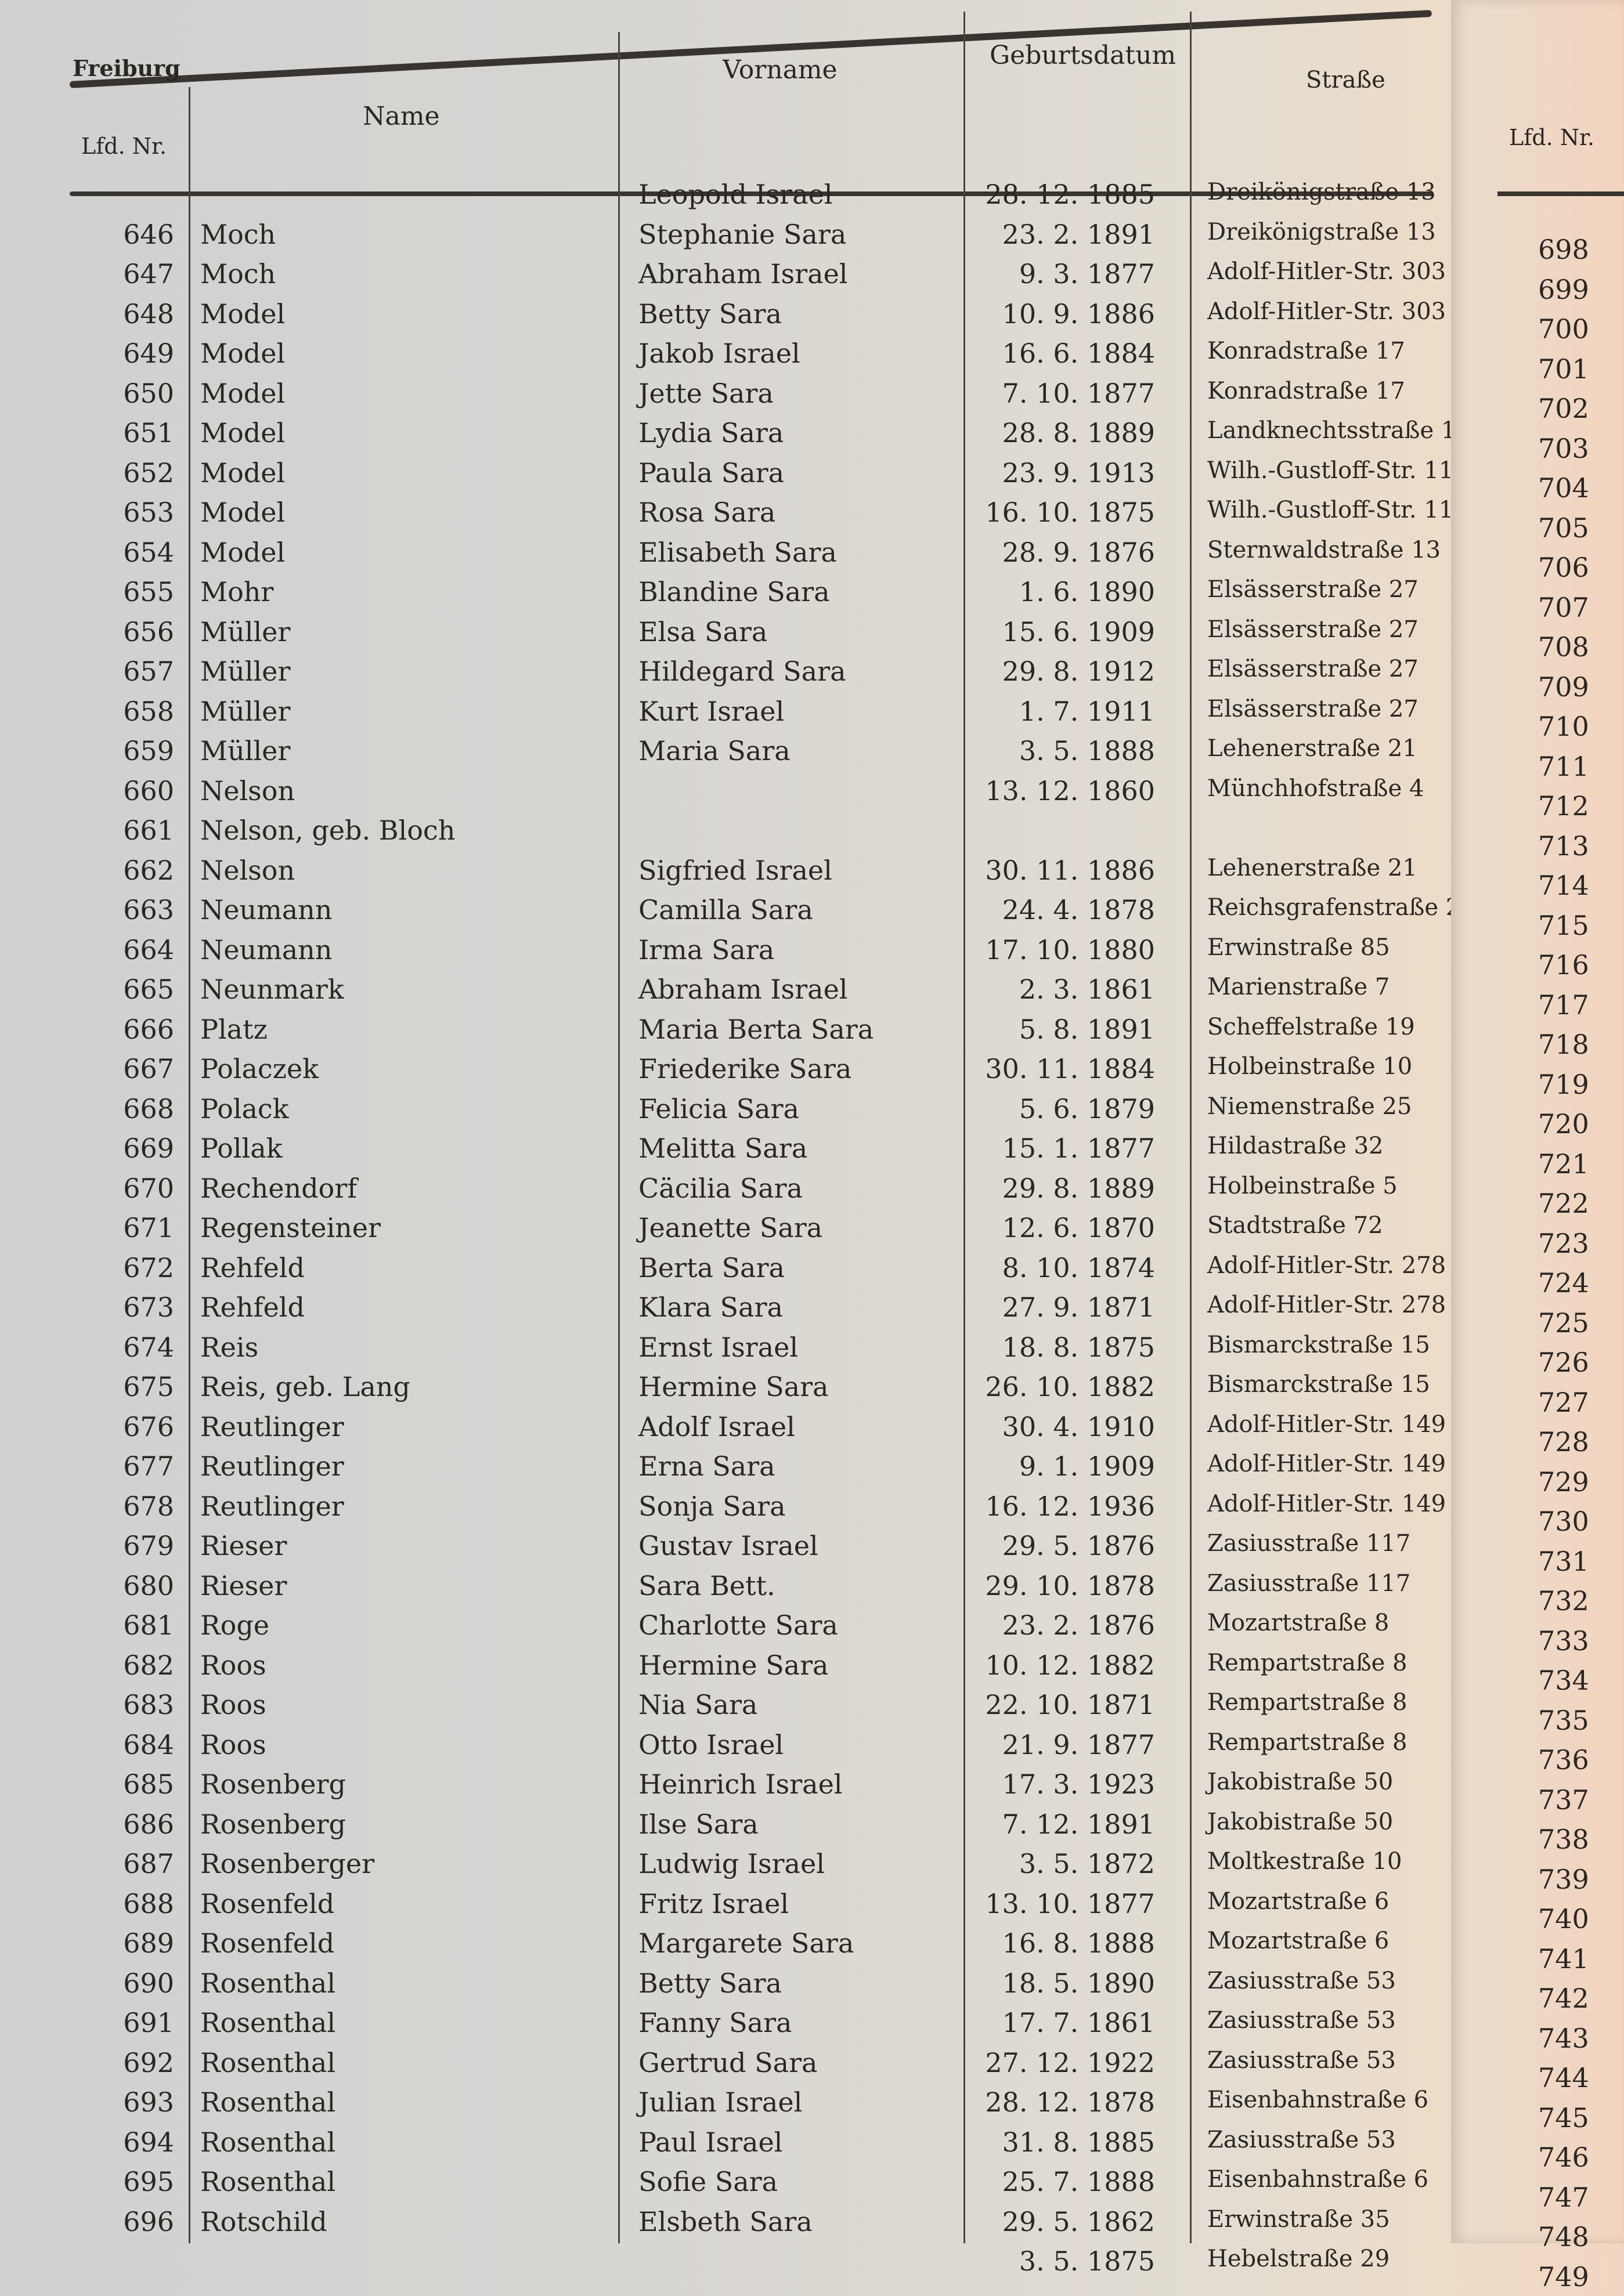 Image resolution: width=1624 pixels, height=2296 pixels. Describe the element at coordinates (252, 1307) in the screenshot. I see `surname: Rehfeld` at that location.